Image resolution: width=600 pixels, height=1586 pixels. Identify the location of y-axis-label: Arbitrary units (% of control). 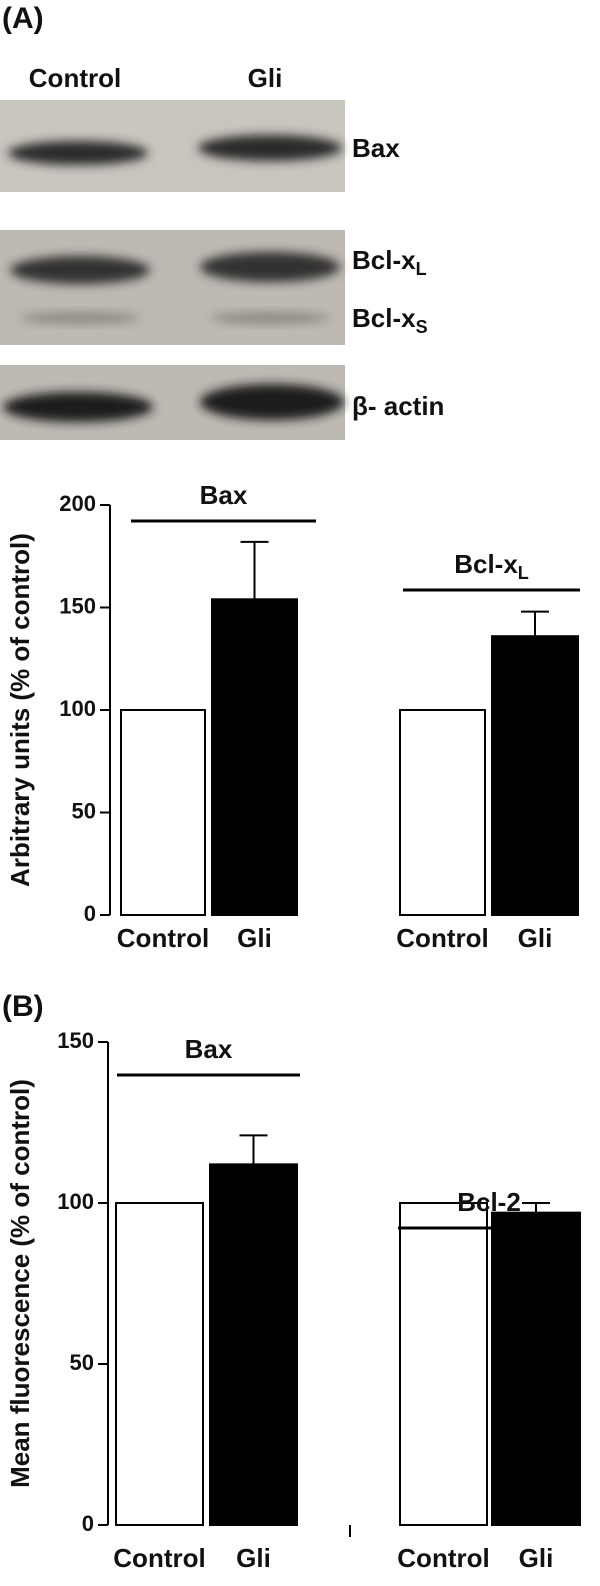
(20, 710).